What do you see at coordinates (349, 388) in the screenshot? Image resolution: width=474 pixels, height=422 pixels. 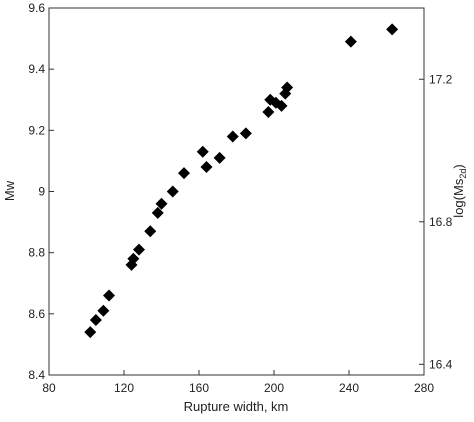 I see `x-tick-label: 240` at bounding box center [349, 388].